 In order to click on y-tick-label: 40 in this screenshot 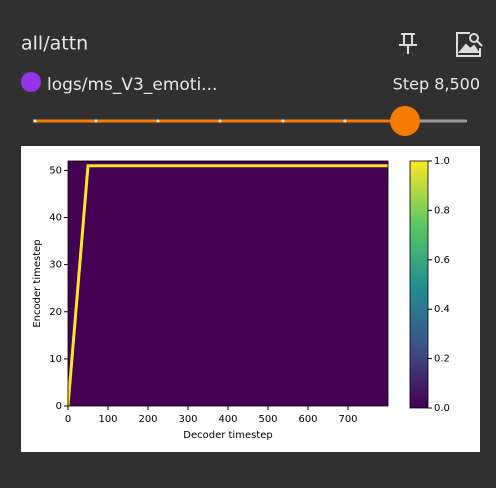, I will do `click(55, 218)`.